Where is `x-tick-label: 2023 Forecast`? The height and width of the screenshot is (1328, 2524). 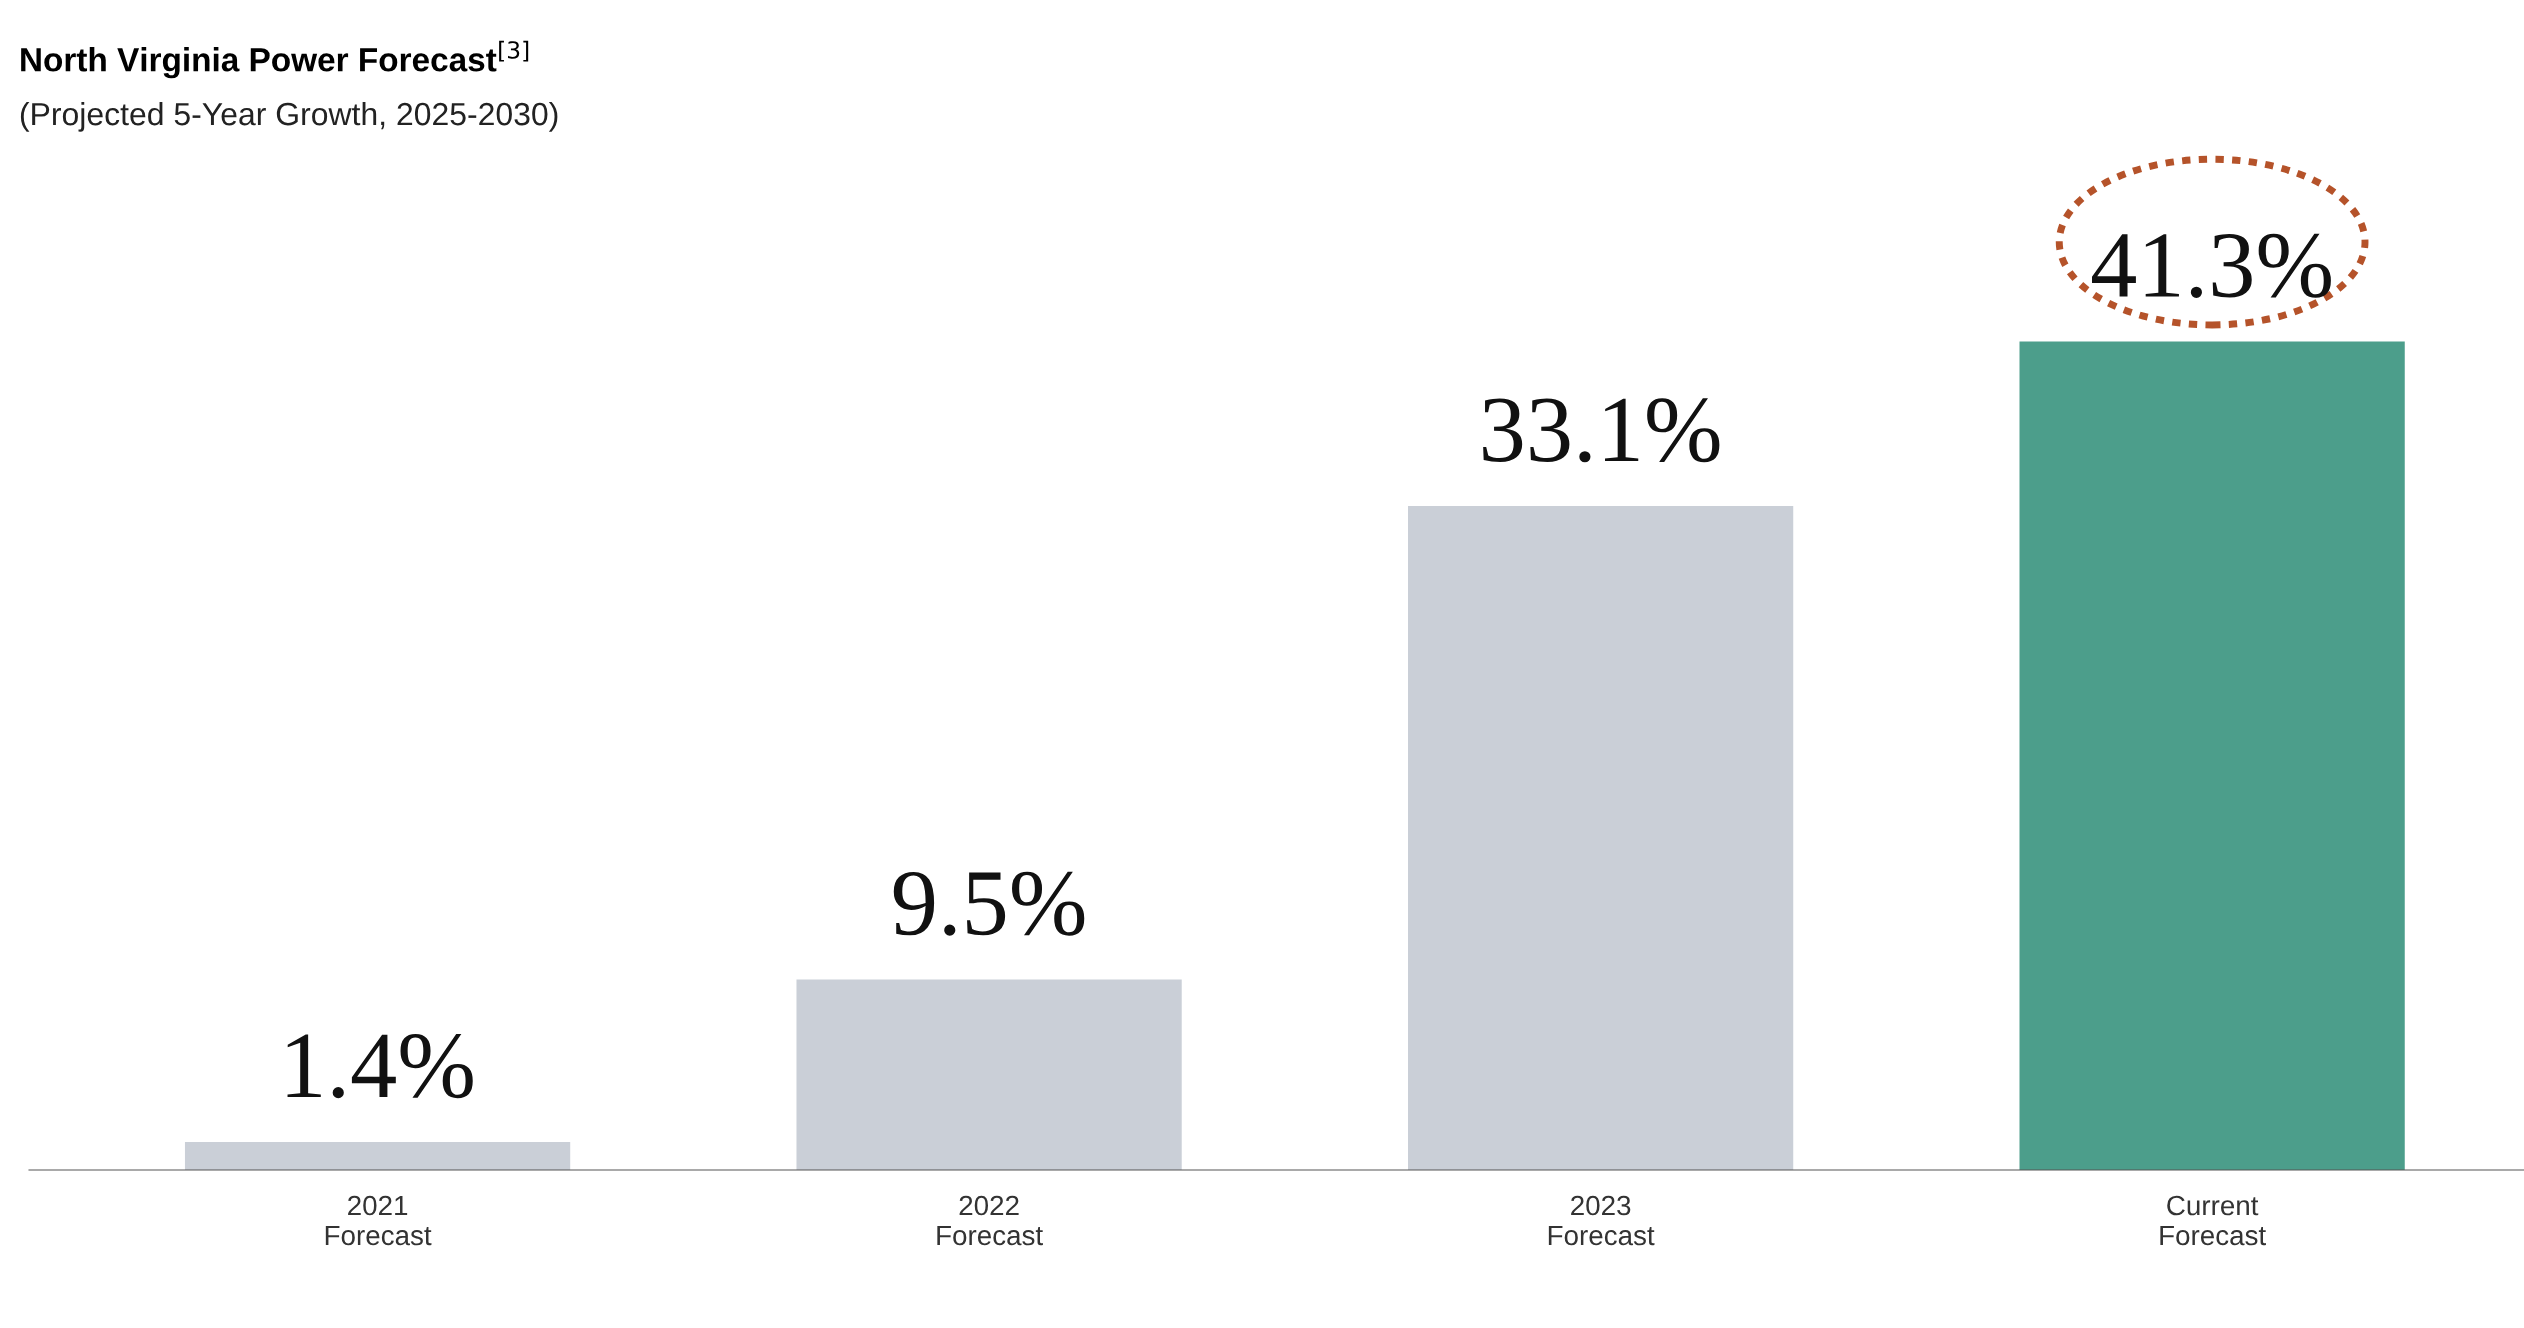
x-tick-label: 2023 Forecast is located at coordinates (1601, 1220).